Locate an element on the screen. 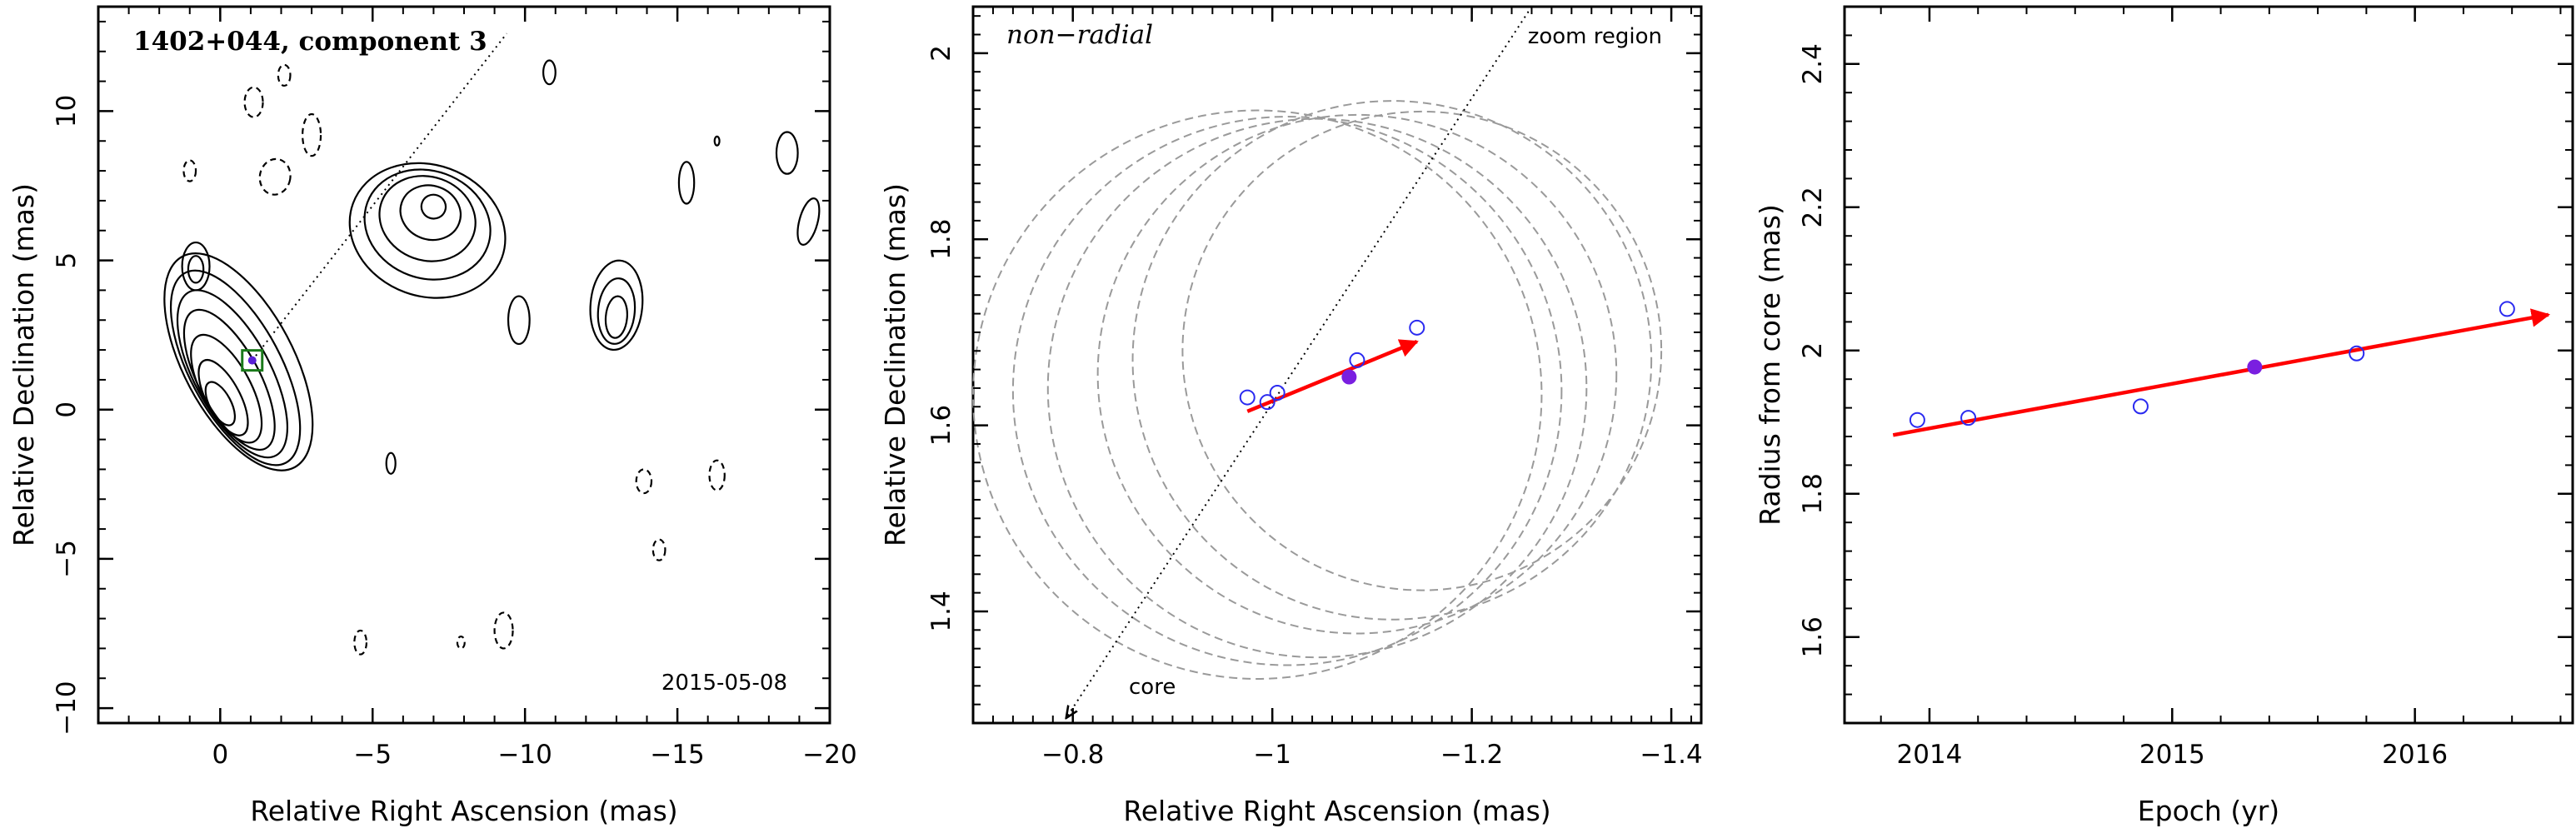  radius-point-current is located at coordinates (2255, 367).